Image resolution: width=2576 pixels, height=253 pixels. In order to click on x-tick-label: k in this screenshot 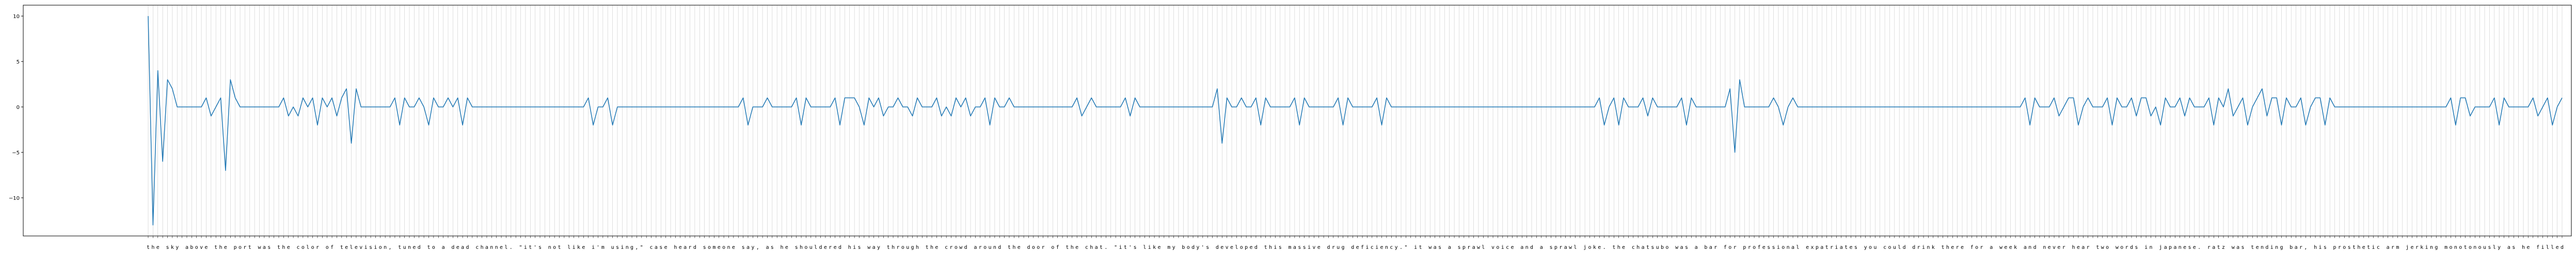, I will do `click(1933, 247)`.